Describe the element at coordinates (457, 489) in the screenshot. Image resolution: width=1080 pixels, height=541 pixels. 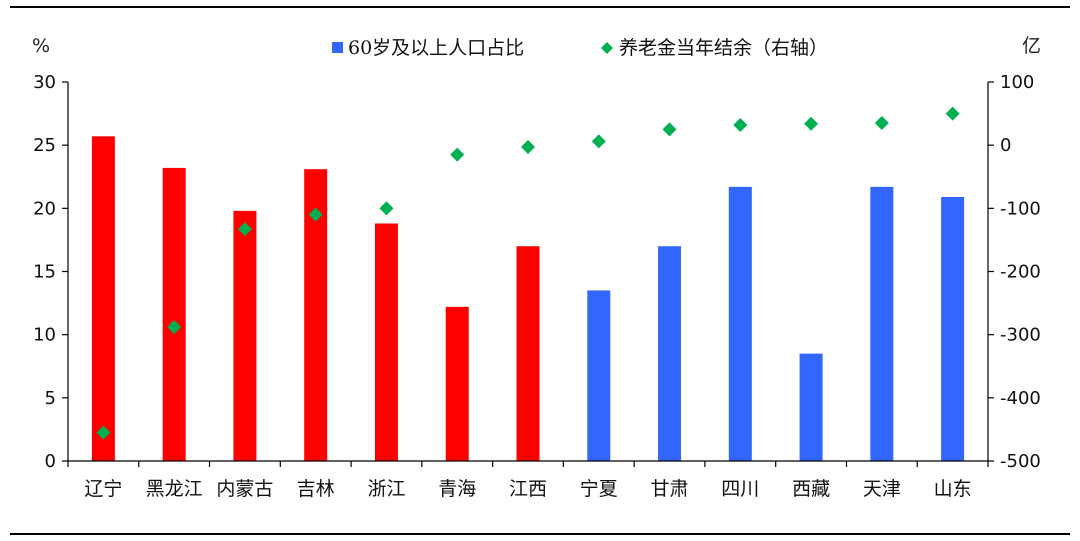
I see `category-label: 青海` at that location.